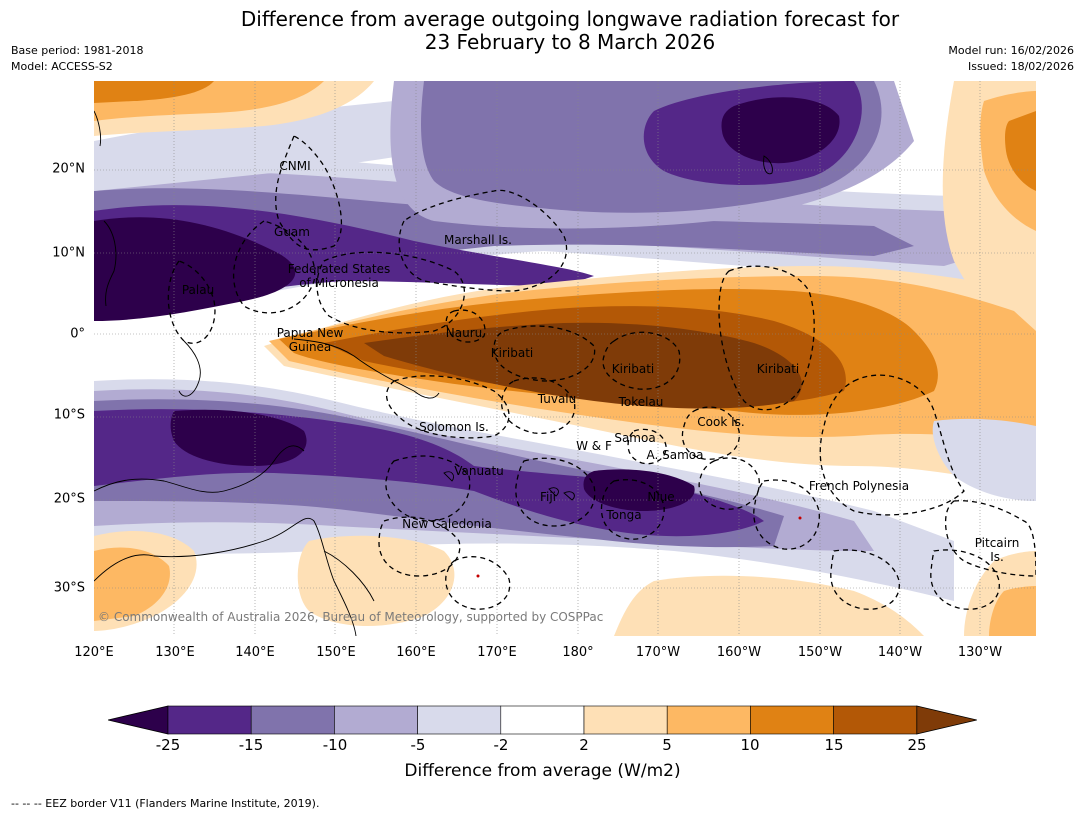 This screenshot has width=1085, height=816. What do you see at coordinates (335, 745) in the screenshot?
I see `colorbar-tick: -10` at bounding box center [335, 745].